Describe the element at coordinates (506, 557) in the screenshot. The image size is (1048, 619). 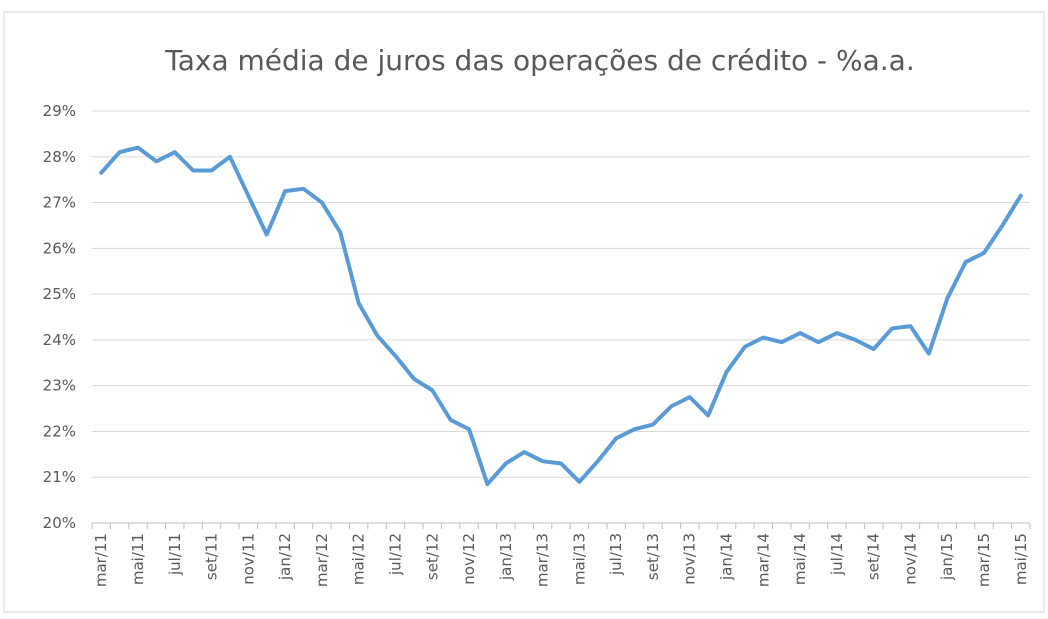
I see `x-tick-label: jan/13` at that location.